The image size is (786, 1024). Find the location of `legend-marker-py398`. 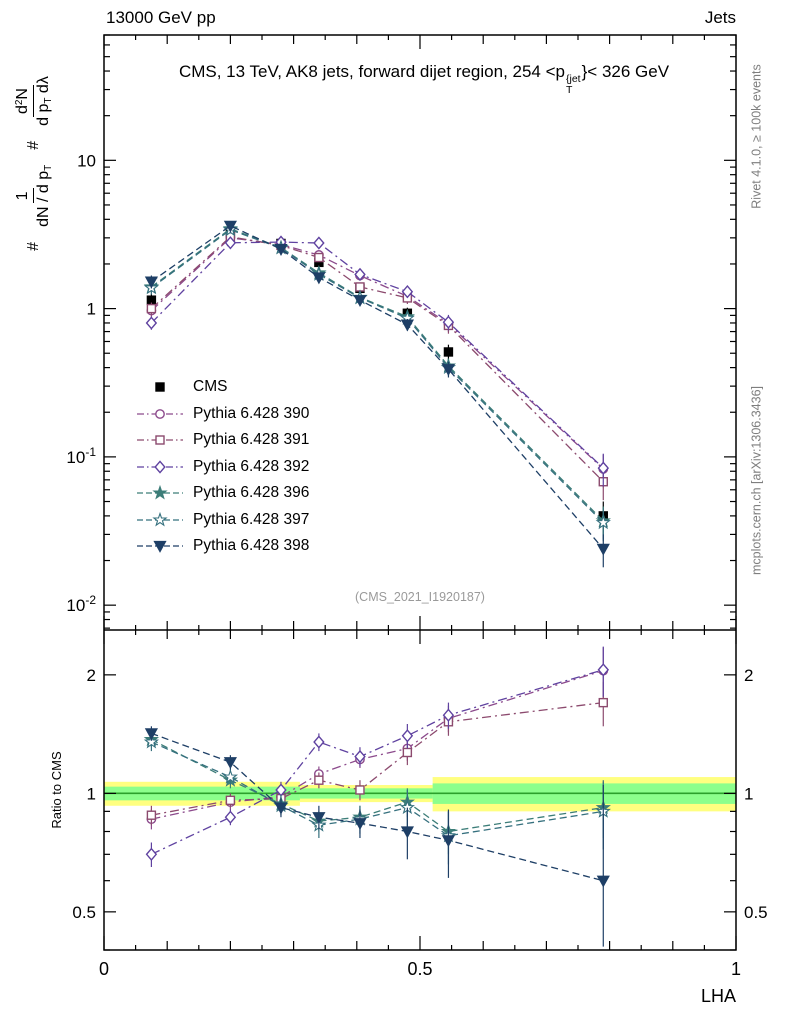

legend-marker-py398 is located at coordinates (160, 547).